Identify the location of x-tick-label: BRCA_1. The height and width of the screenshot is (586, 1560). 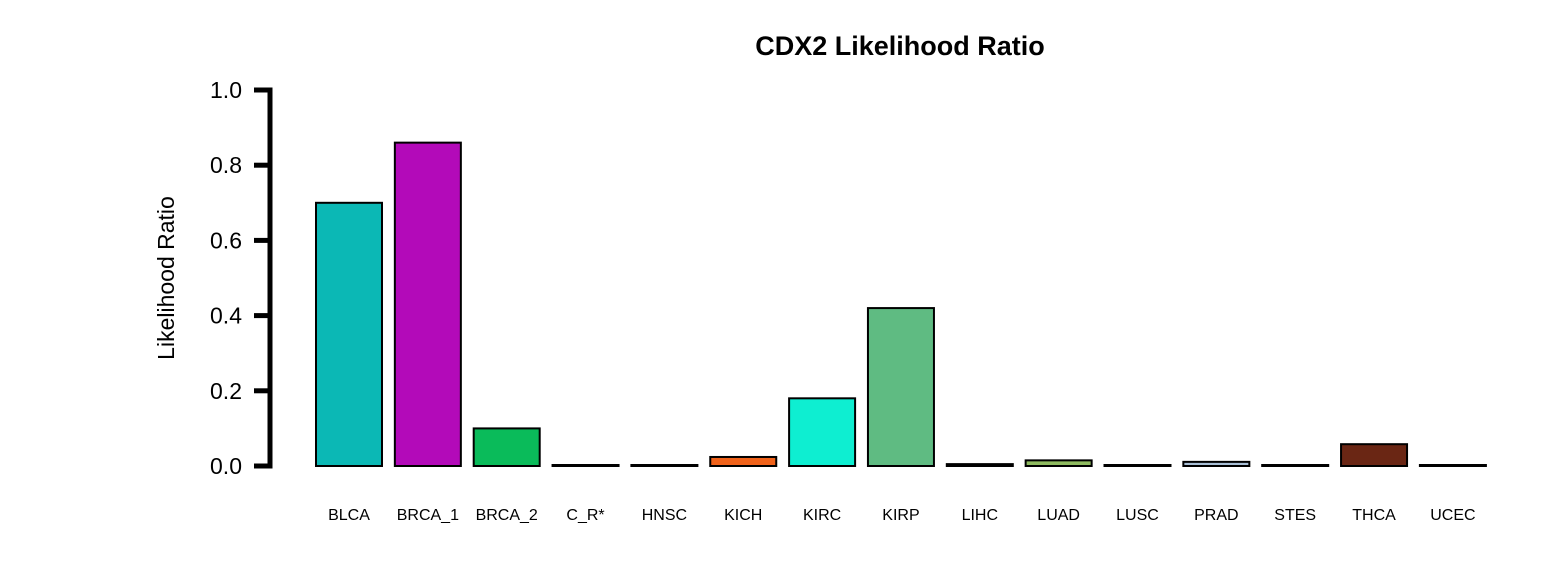
(428, 515).